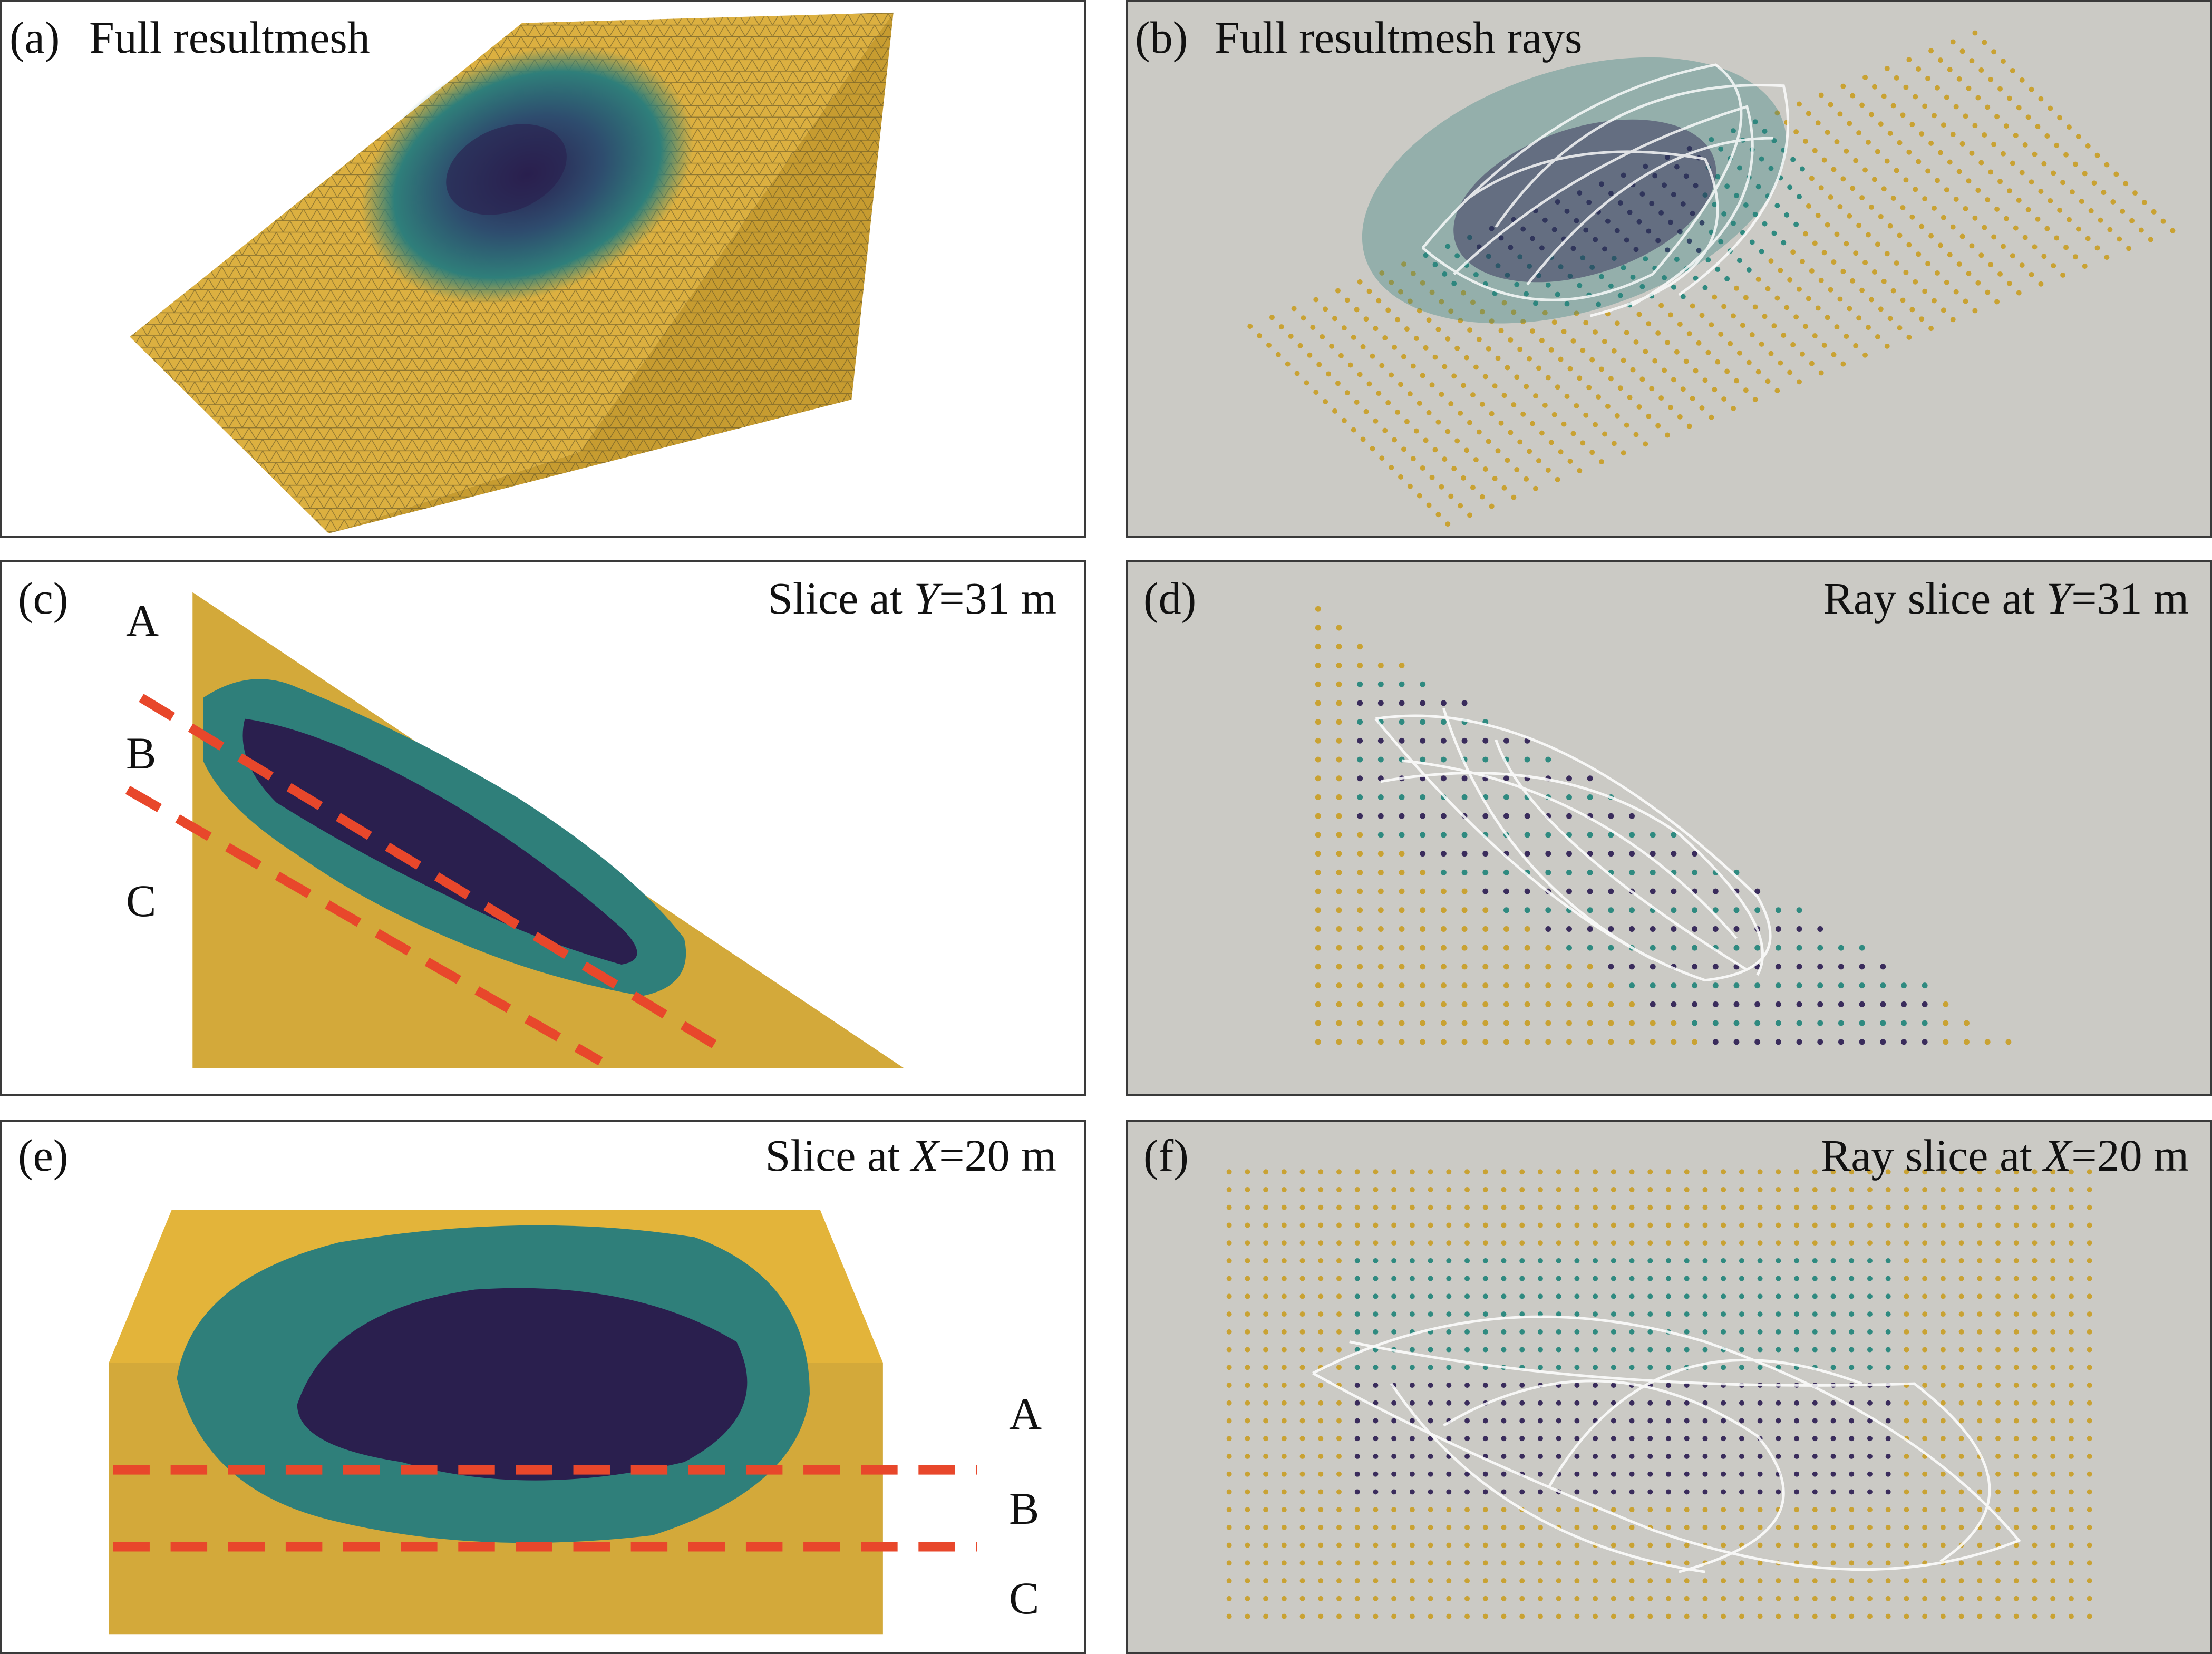  What do you see at coordinates (2005, 1155) in the screenshot?
I see `panel-title-f: Ray slice at X=20 m` at bounding box center [2005, 1155].